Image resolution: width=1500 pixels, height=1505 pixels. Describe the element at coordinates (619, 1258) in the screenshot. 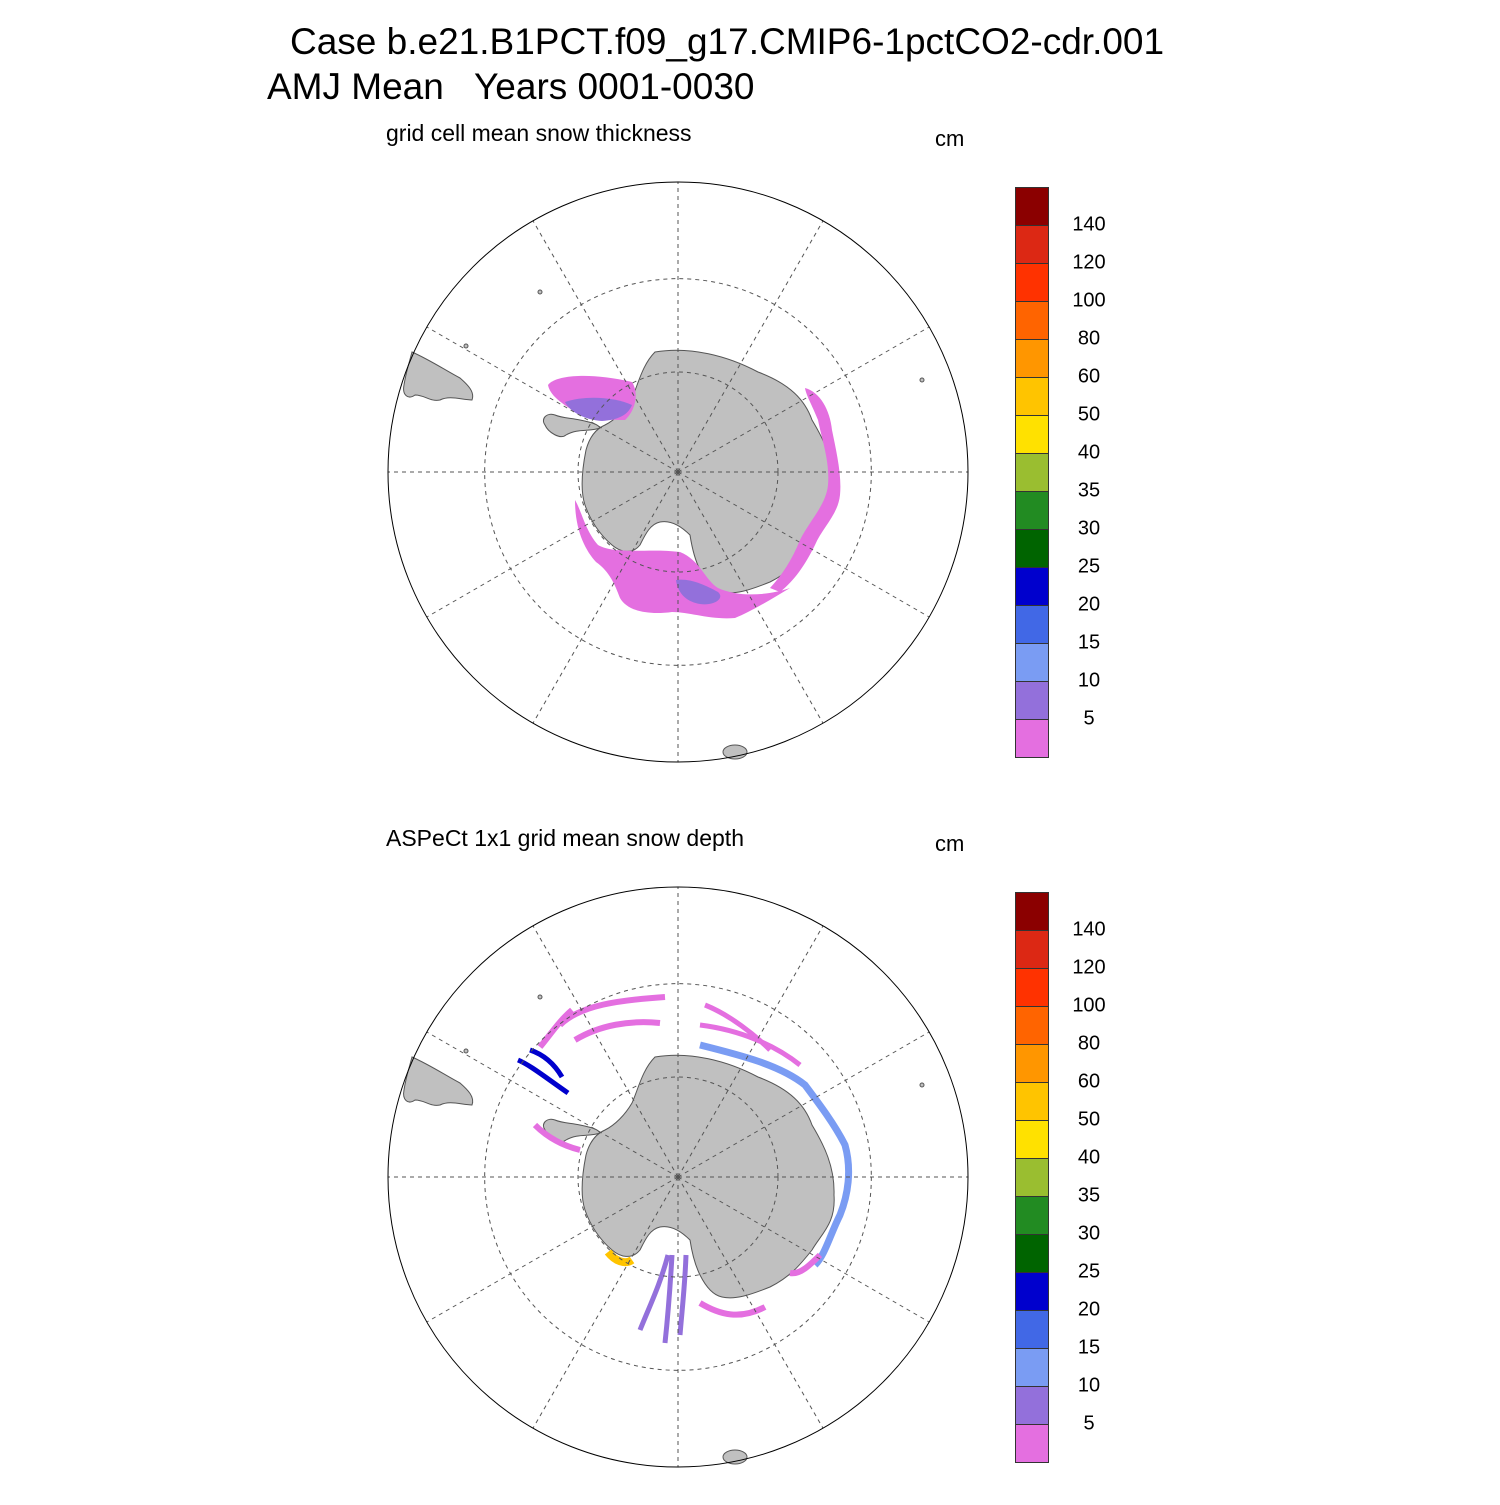

I see `panel2-obs-bellingshausen` at that location.